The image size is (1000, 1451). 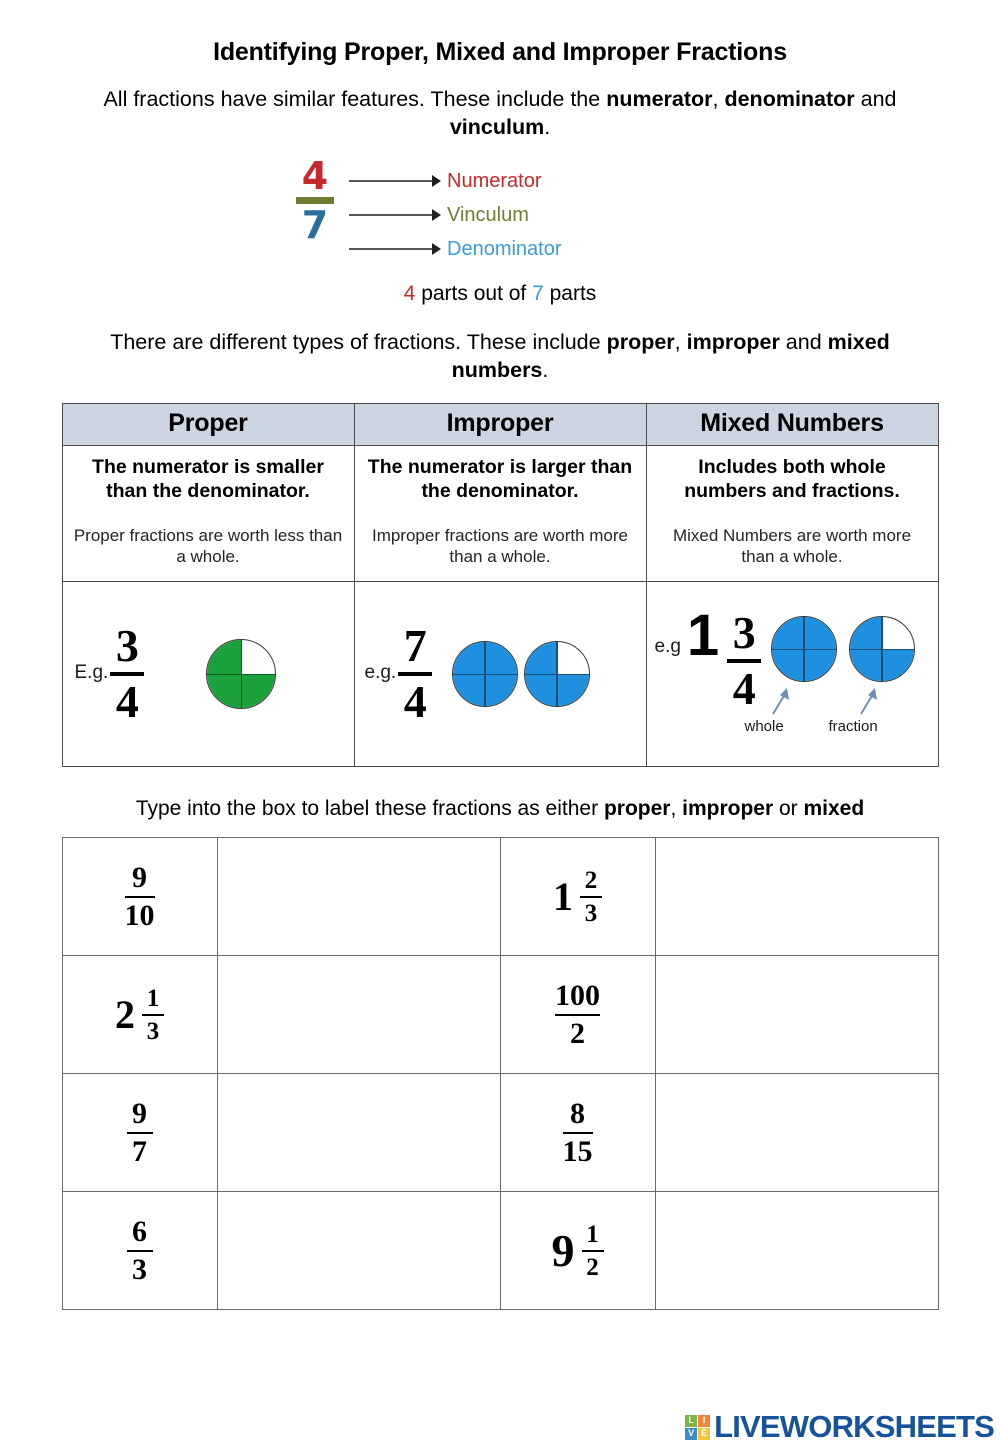 I want to click on example-denominator-proper: 4, so click(x=127, y=702).